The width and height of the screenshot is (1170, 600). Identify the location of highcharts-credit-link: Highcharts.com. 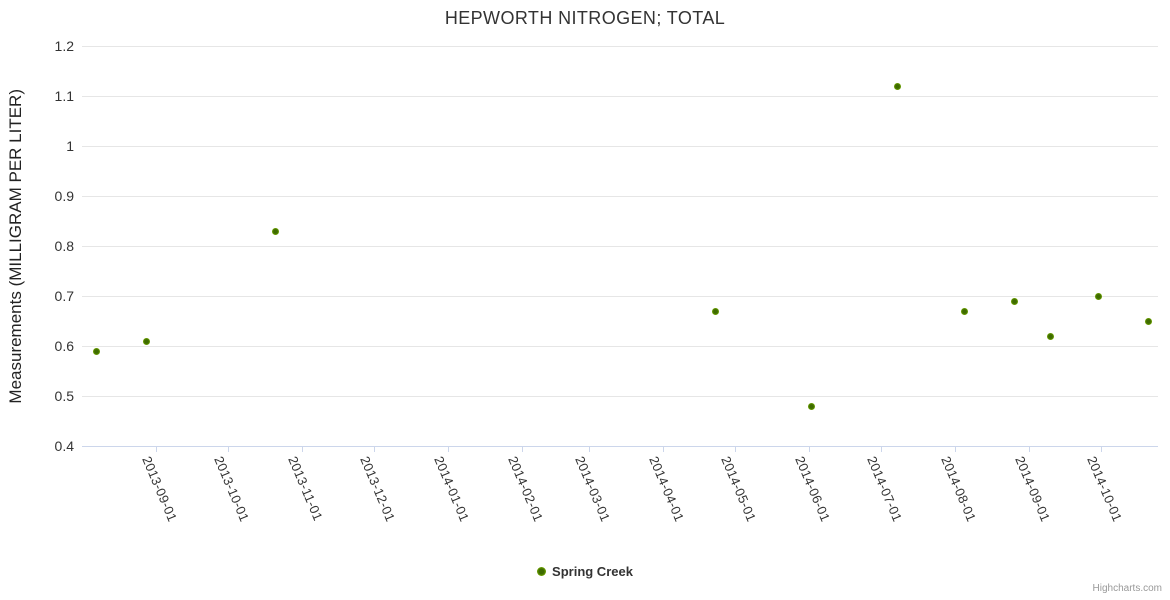
(1127, 588).